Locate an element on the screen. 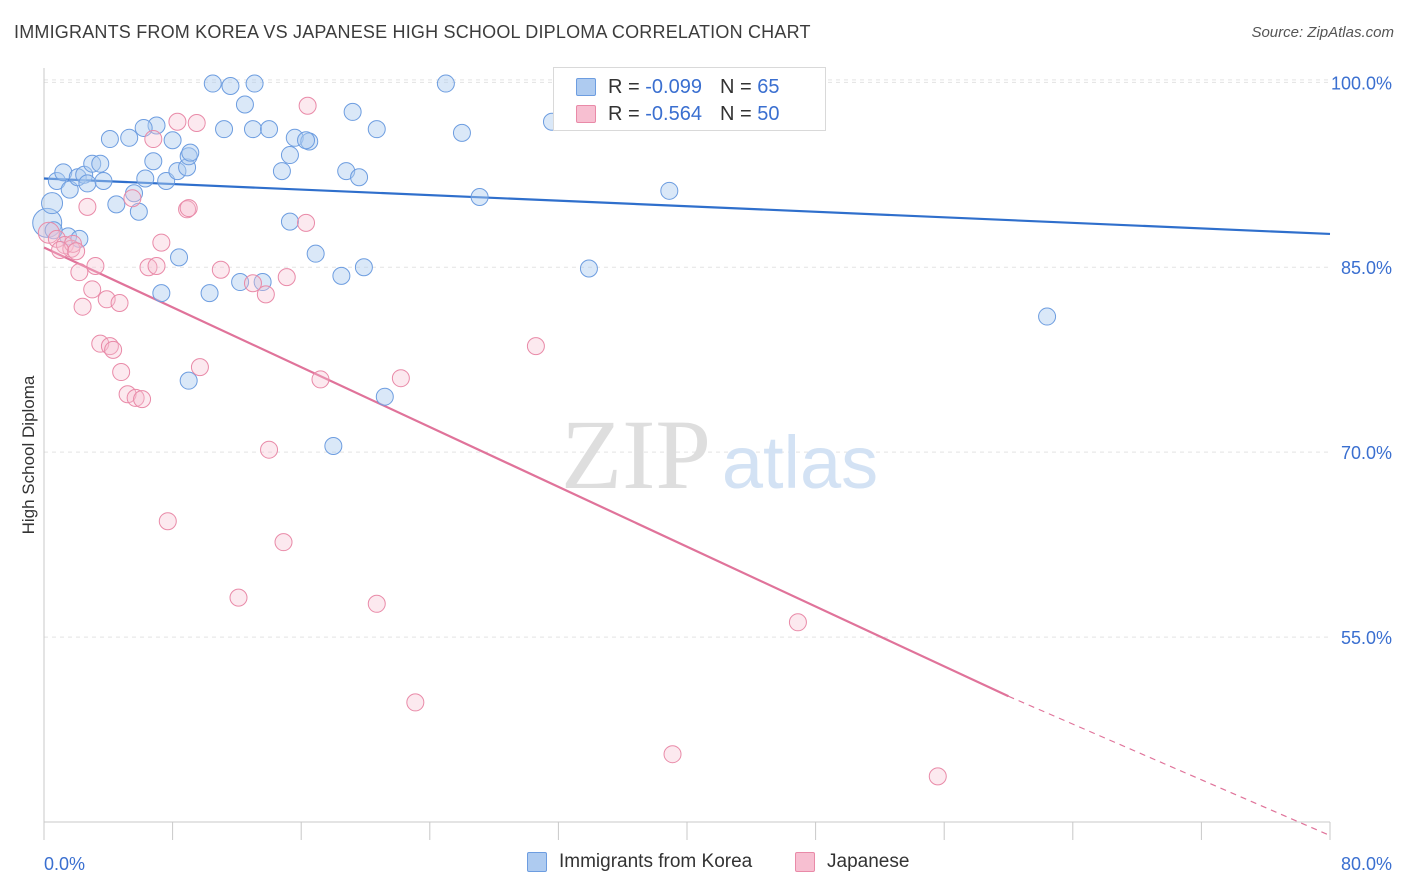  legend-r-label: R = is located at coordinates (624, 113).